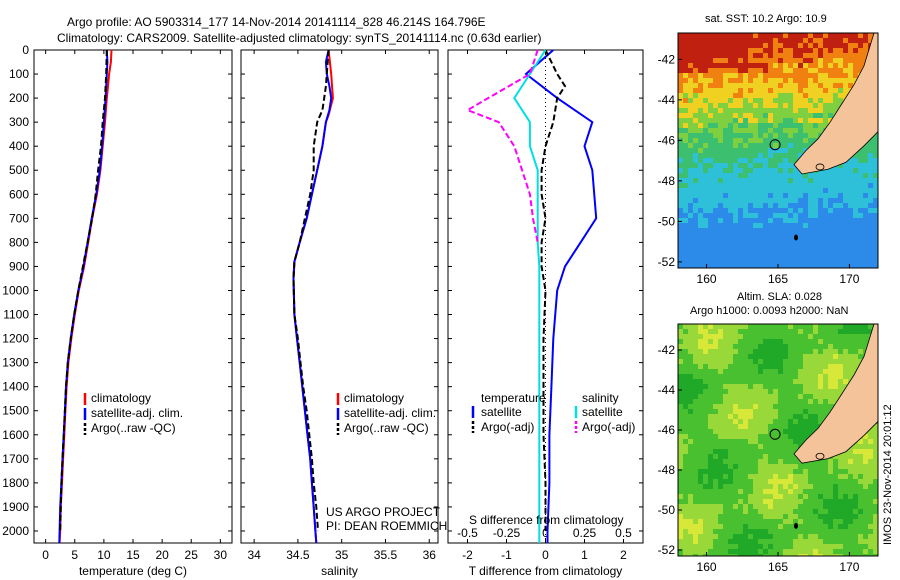 The image size is (900, 580). I want to click on legend-label-t-argo: Argo(-adj), so click(507, 427).